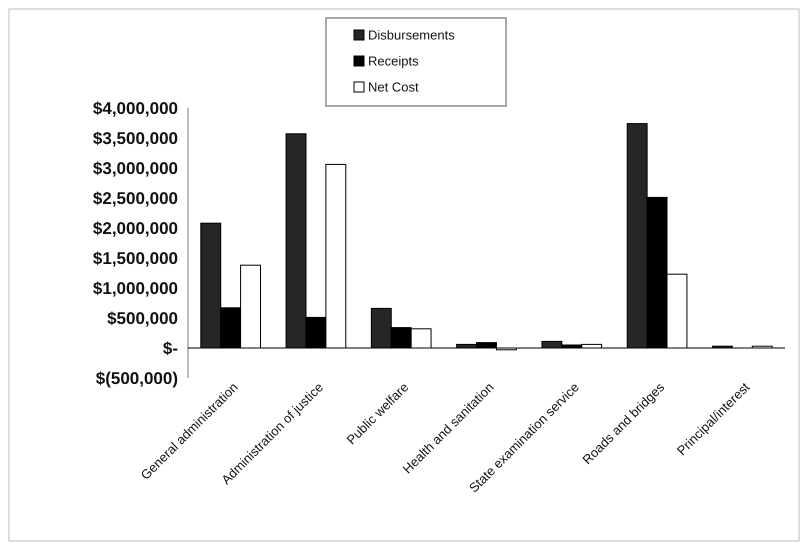  Describe the element at coordinates (135, 168) in the screenshot. I see `y-tick-label: $3,000,000` at that location.